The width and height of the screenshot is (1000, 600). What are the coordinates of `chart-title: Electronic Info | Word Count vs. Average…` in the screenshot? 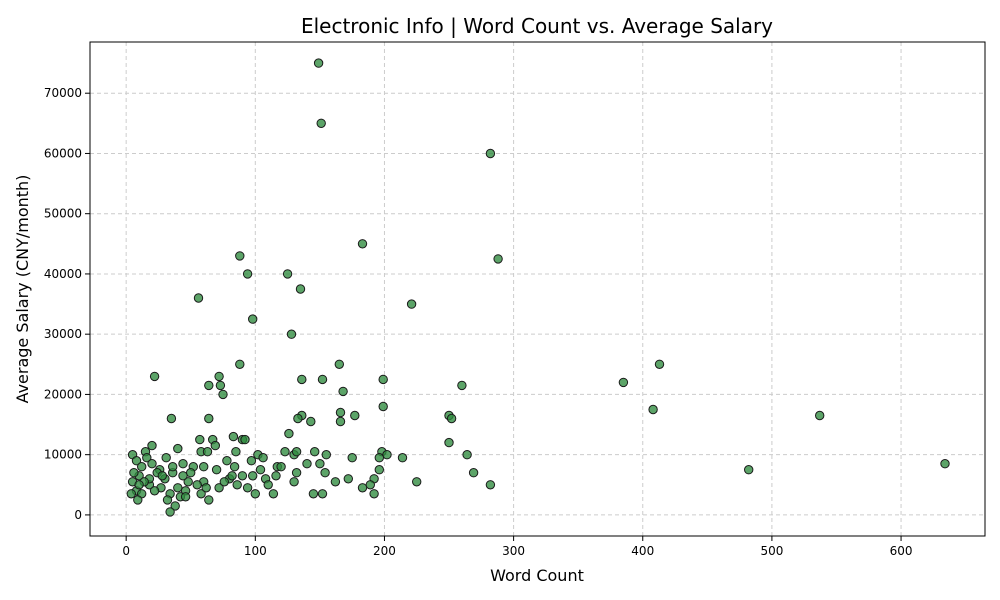 It's located at (537, 26).